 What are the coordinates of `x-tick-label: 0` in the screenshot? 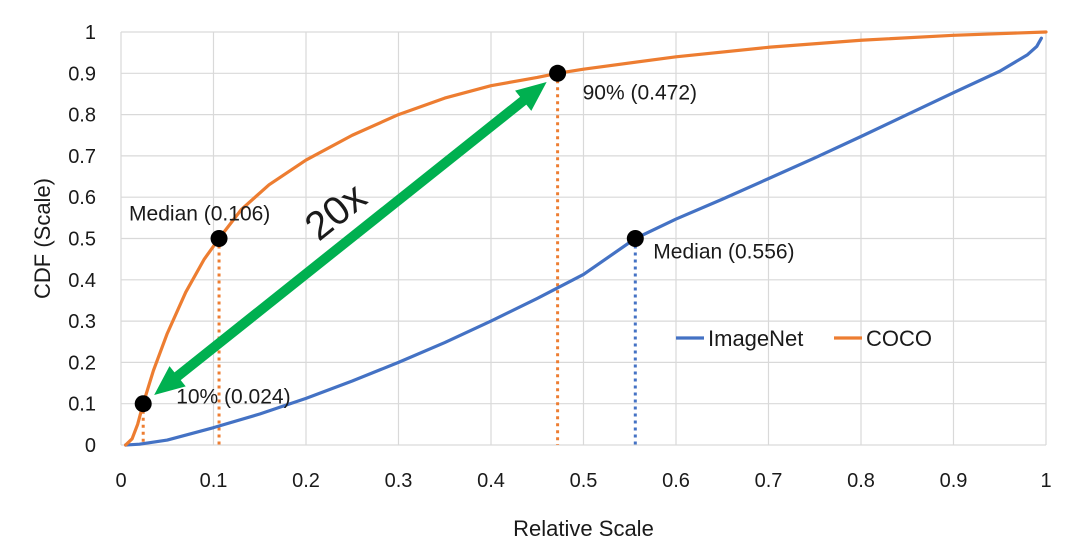 It's located at (120, 481).